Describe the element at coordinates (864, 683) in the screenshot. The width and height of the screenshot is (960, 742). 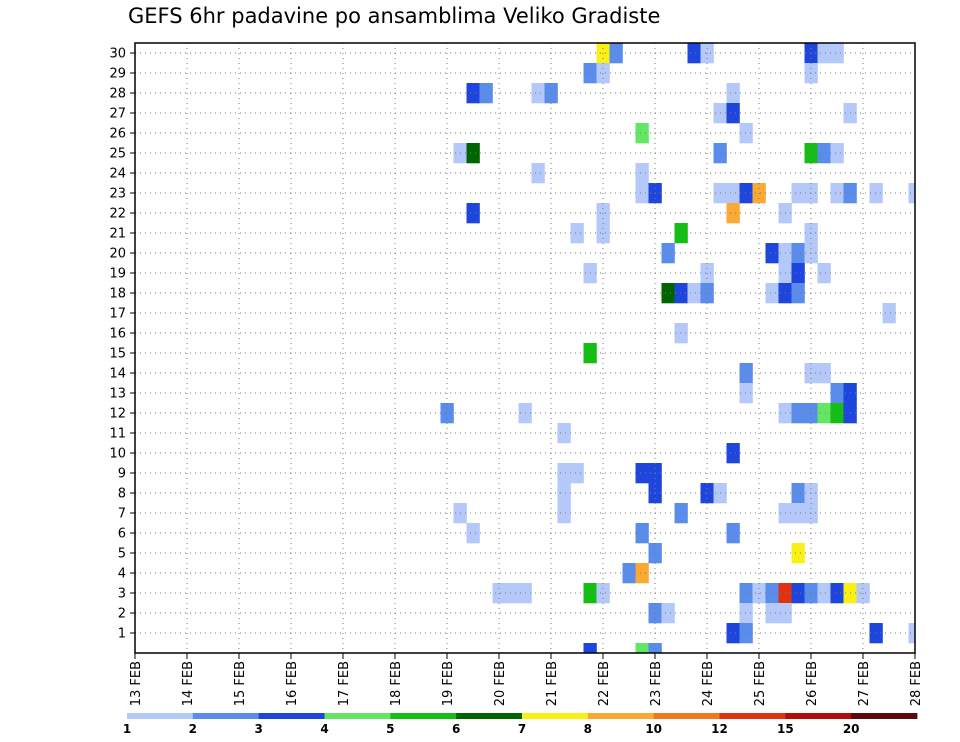
I see `x-tick-label: 27 FEB` at that location.